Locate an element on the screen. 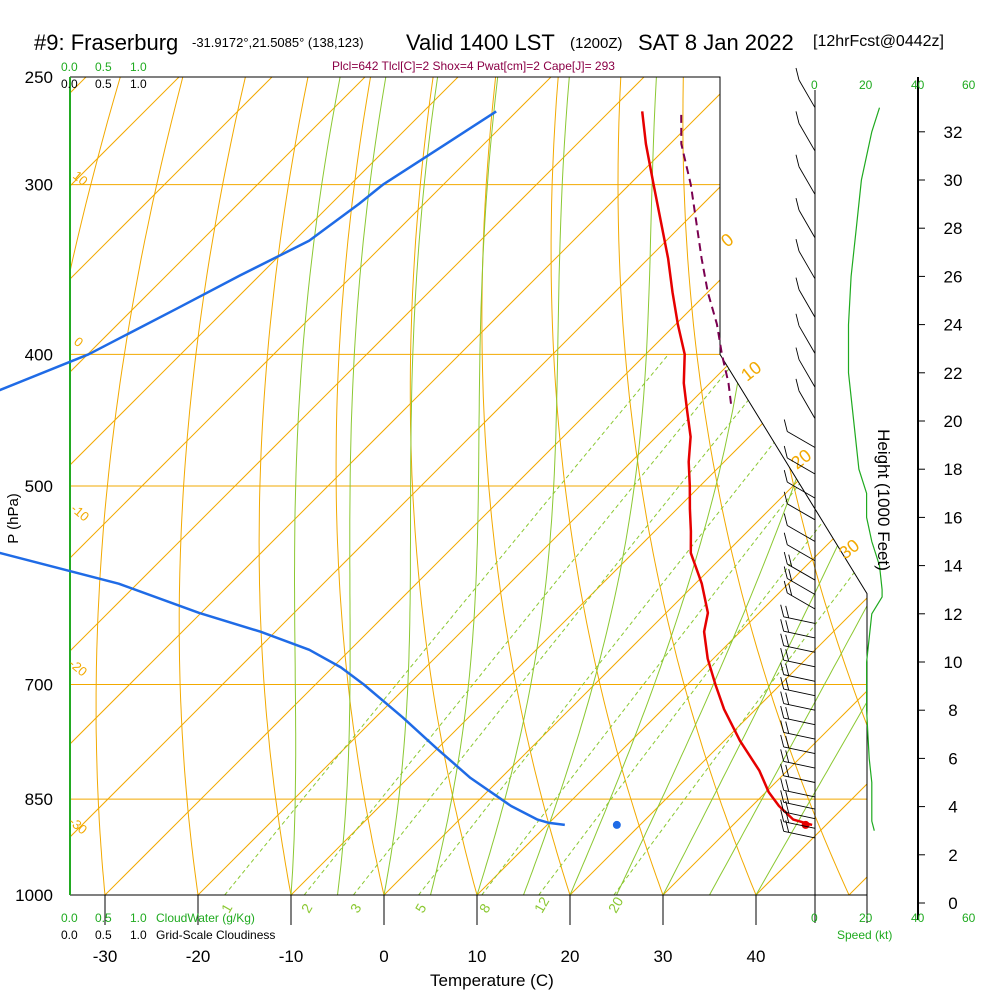 This screenshot has width=1000, height=1000. height-tick-label: 20 is located at coordinates (953, 421).